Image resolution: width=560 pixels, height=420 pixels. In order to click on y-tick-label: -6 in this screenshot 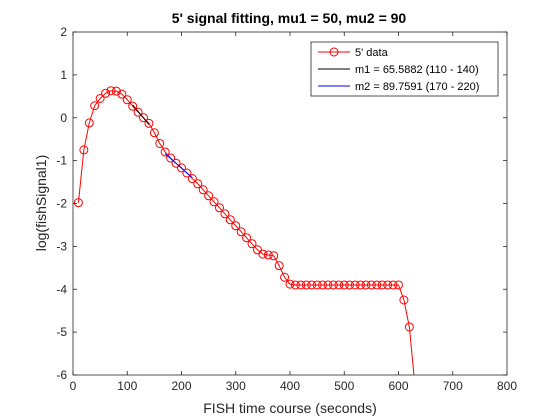, I will do `click(61, 375)`.